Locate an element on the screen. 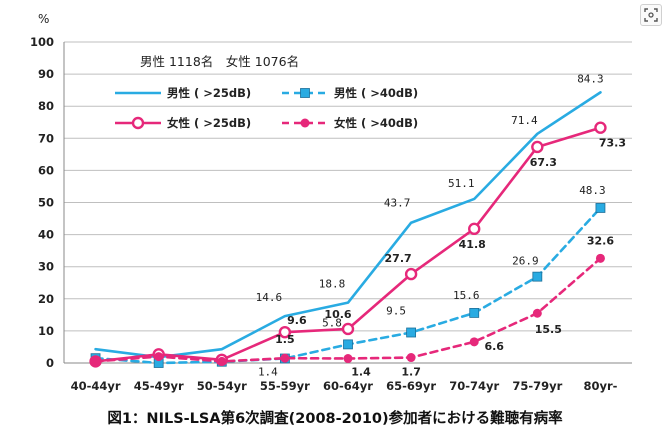  x-tick-label: 45-49yr is located at coordinates (159, 386).